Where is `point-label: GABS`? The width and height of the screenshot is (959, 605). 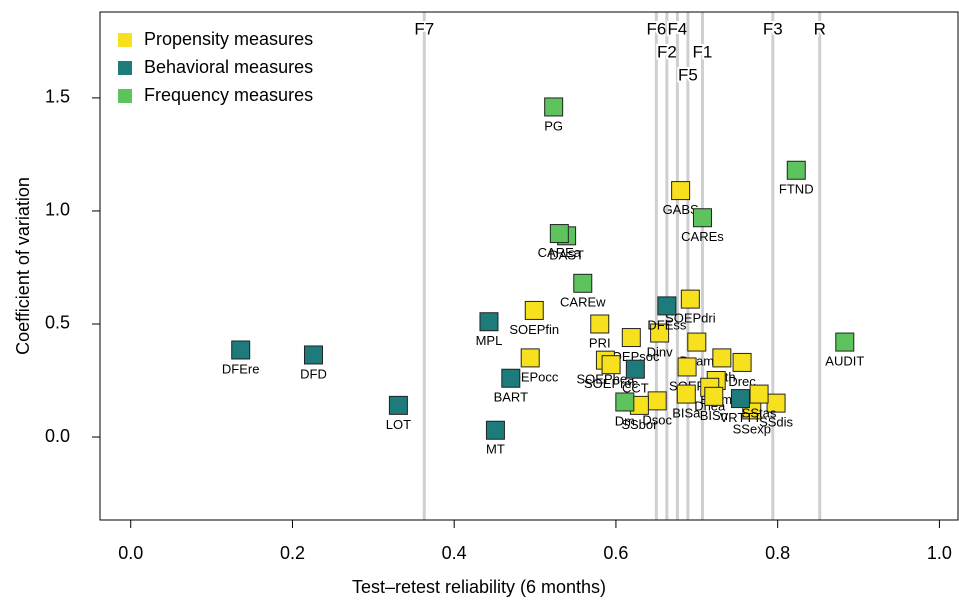 point-label: GABS is located at coordinates (681, 209).